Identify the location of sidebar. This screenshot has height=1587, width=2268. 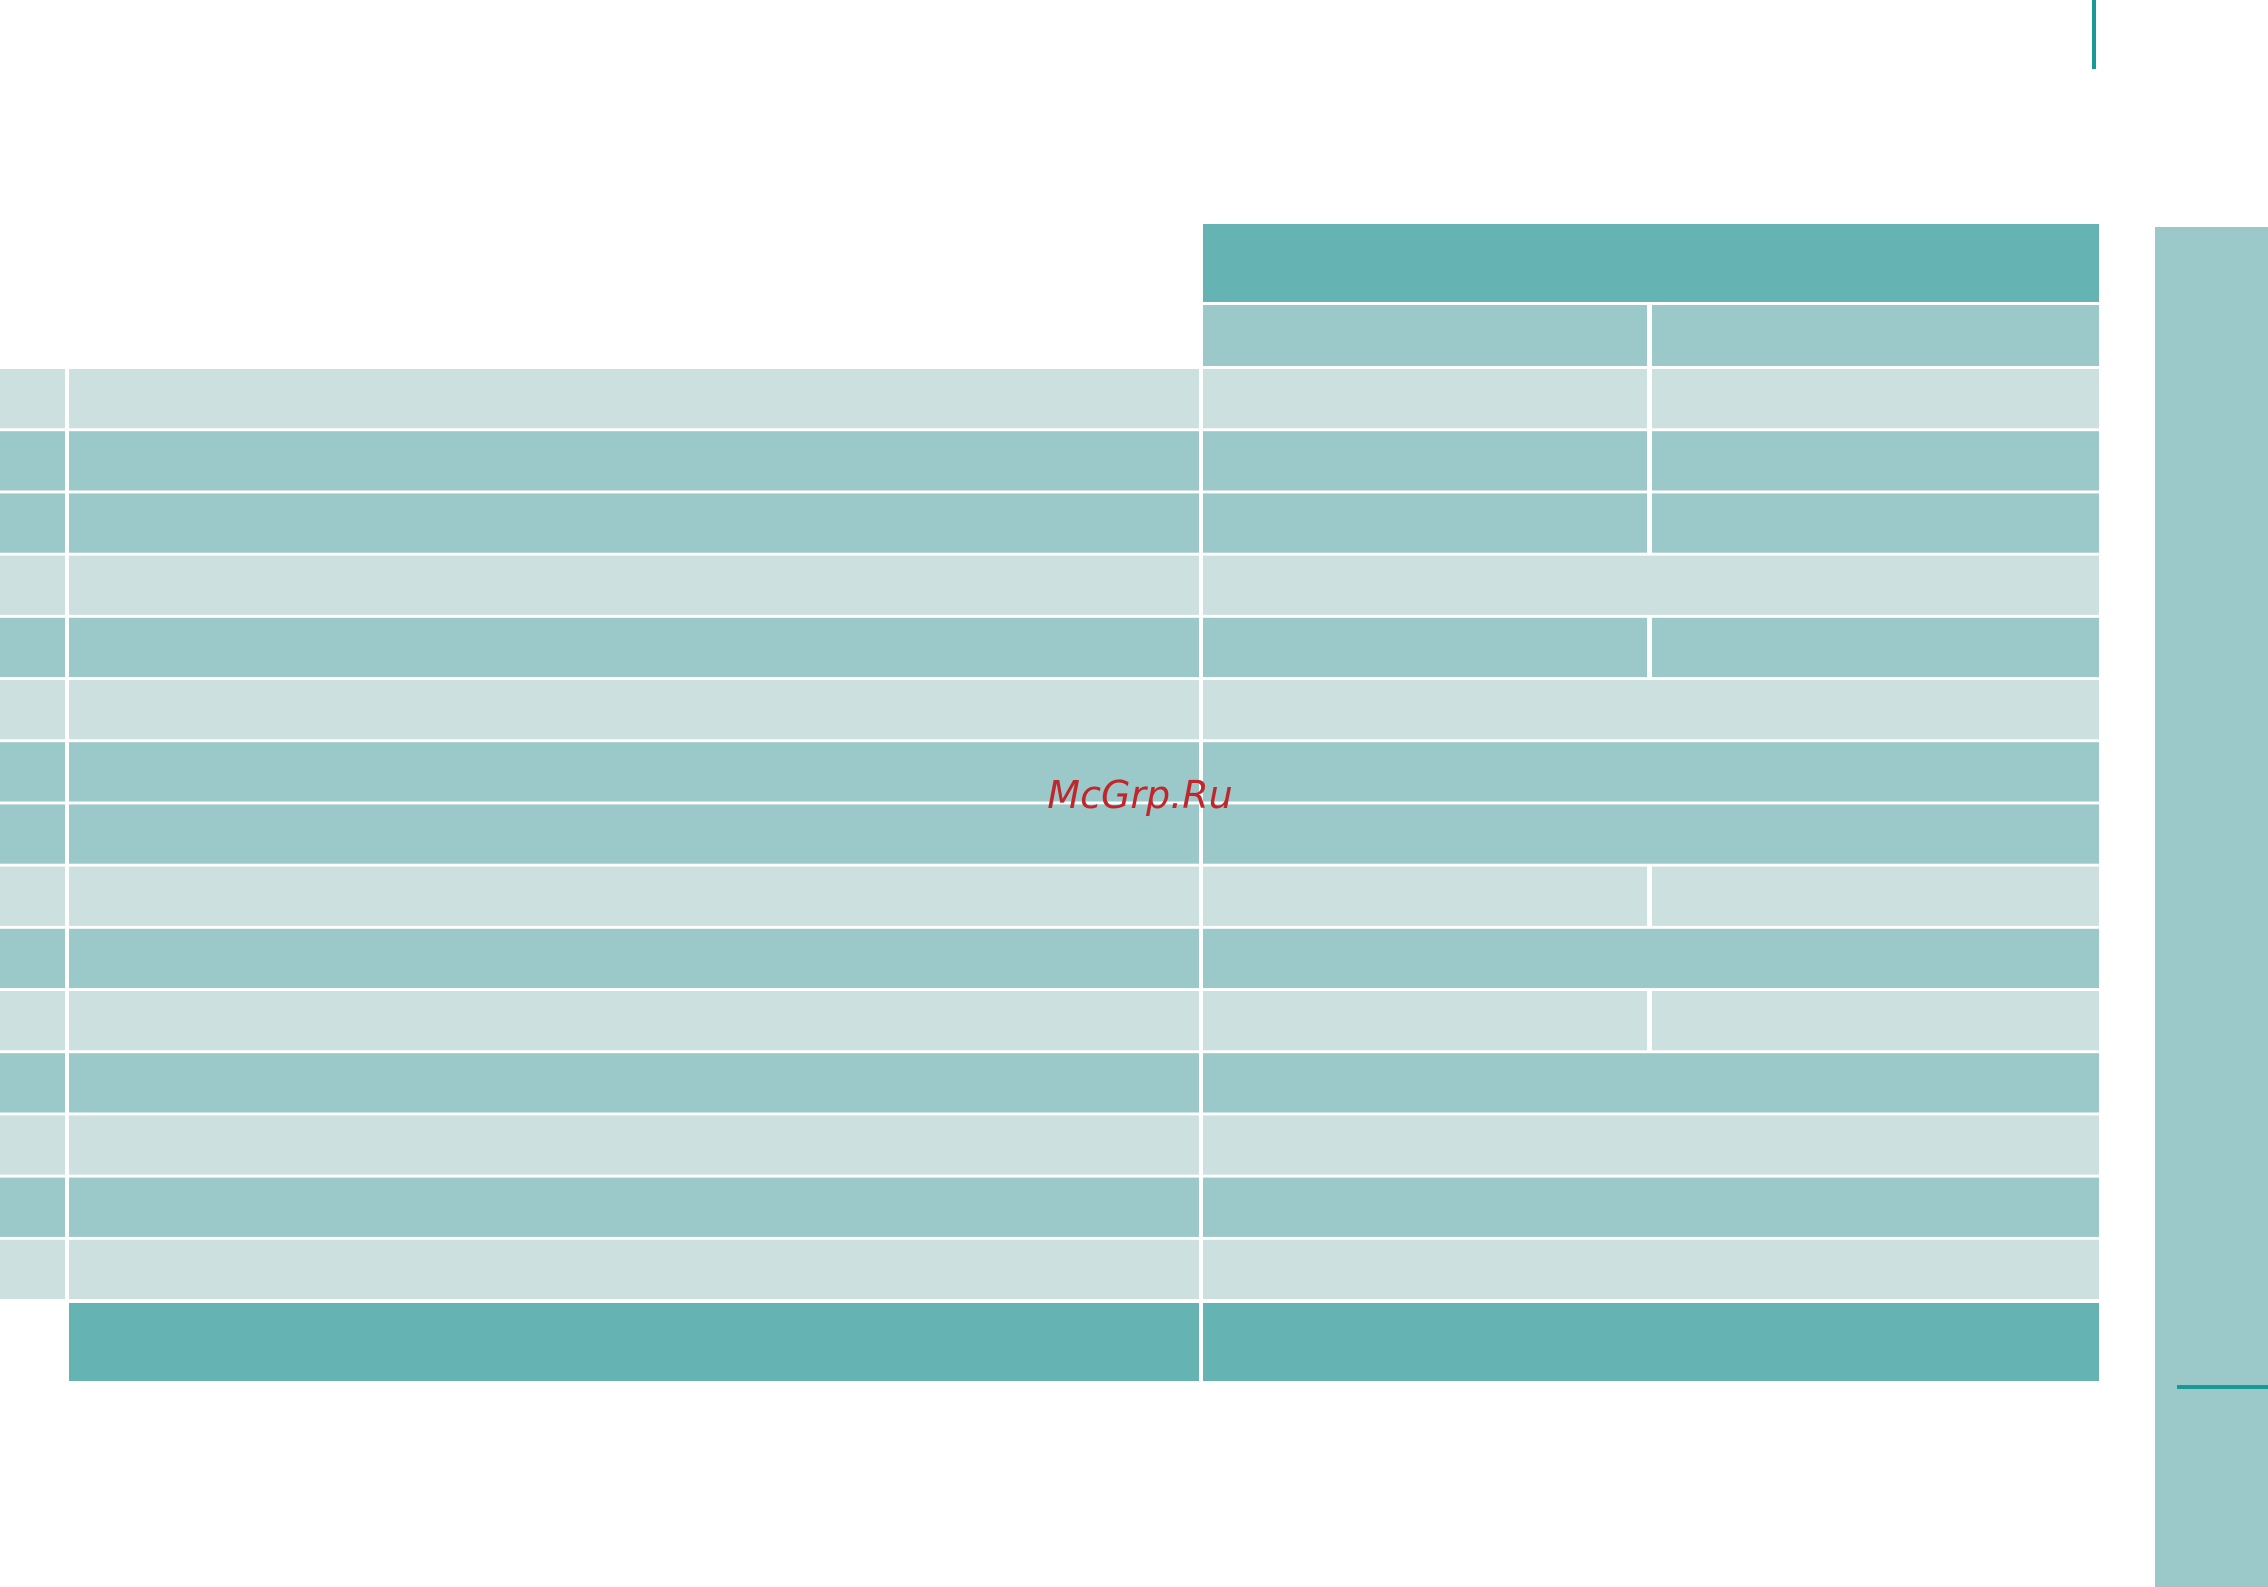
(2211, 907).